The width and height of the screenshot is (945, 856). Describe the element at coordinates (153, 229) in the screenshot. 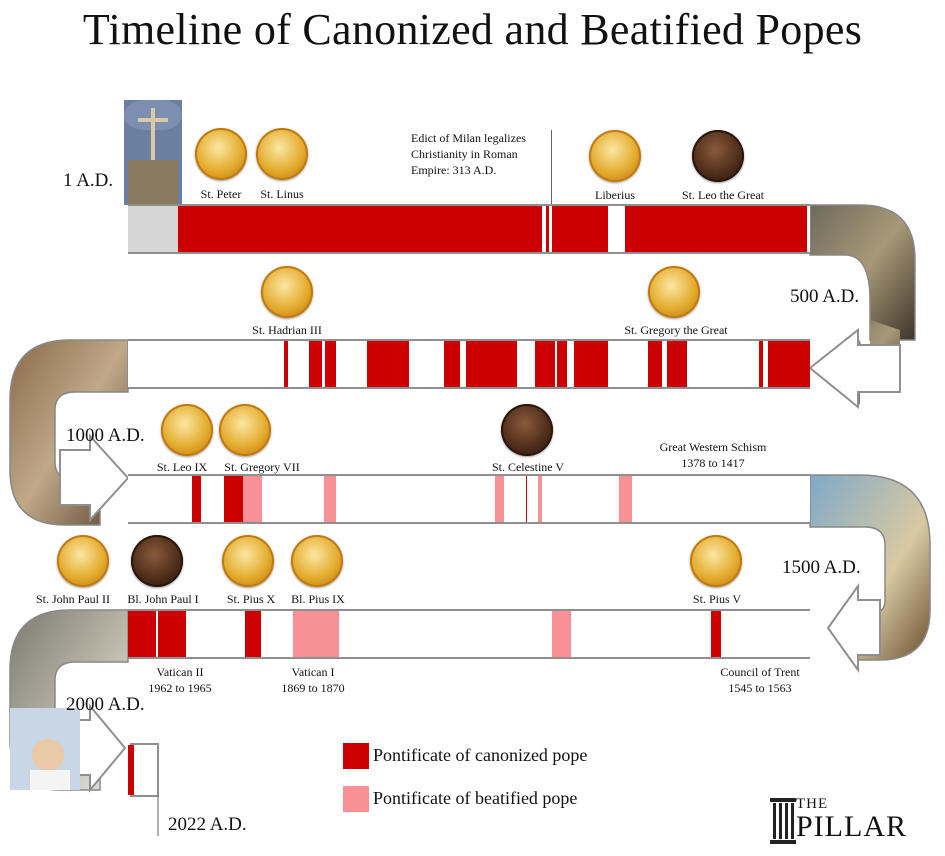

I see `pre-papacy-segment` at that location.